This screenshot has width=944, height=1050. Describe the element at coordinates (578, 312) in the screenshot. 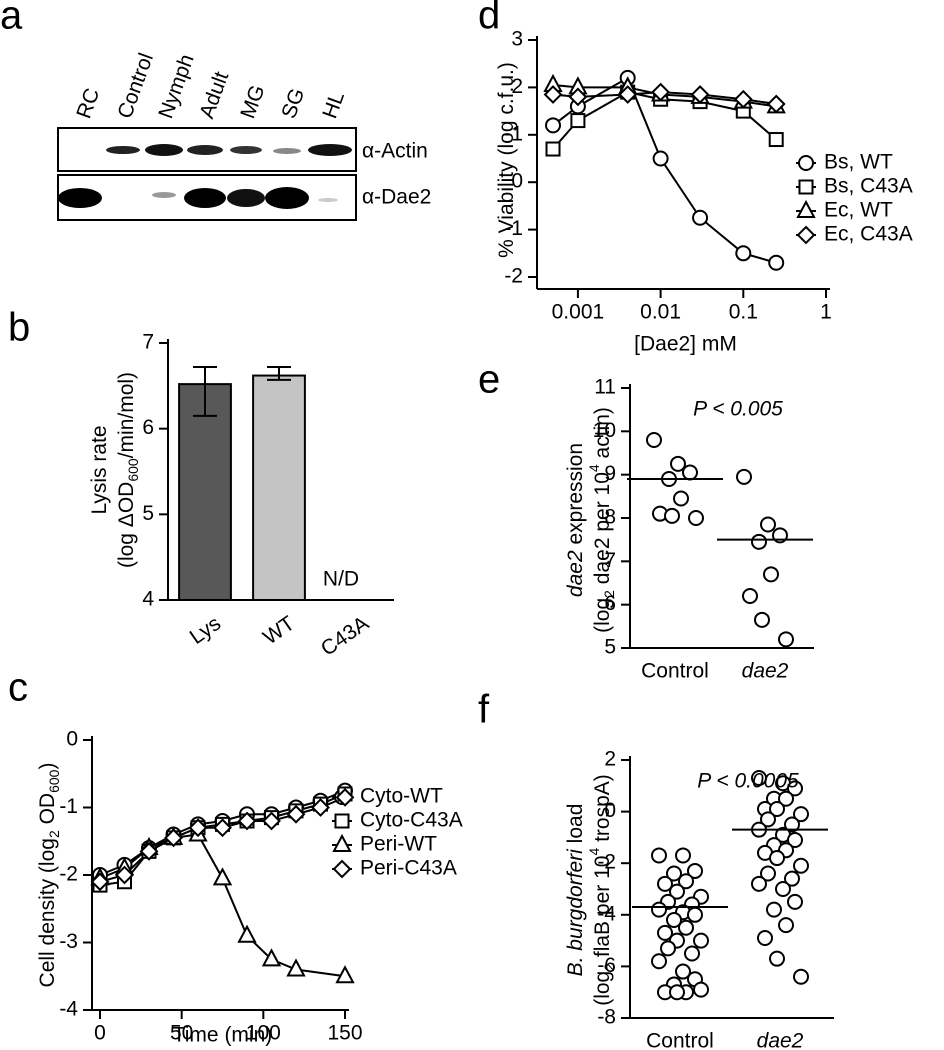

I see `x-tick-label: 0.001` at that location.